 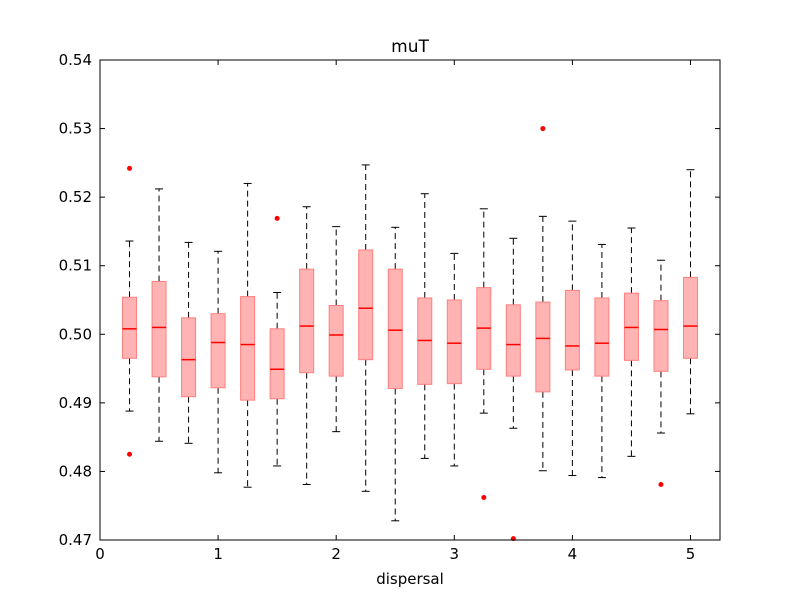 I want to click on y-tick-label: 0.51, so click(x=75, y=266).